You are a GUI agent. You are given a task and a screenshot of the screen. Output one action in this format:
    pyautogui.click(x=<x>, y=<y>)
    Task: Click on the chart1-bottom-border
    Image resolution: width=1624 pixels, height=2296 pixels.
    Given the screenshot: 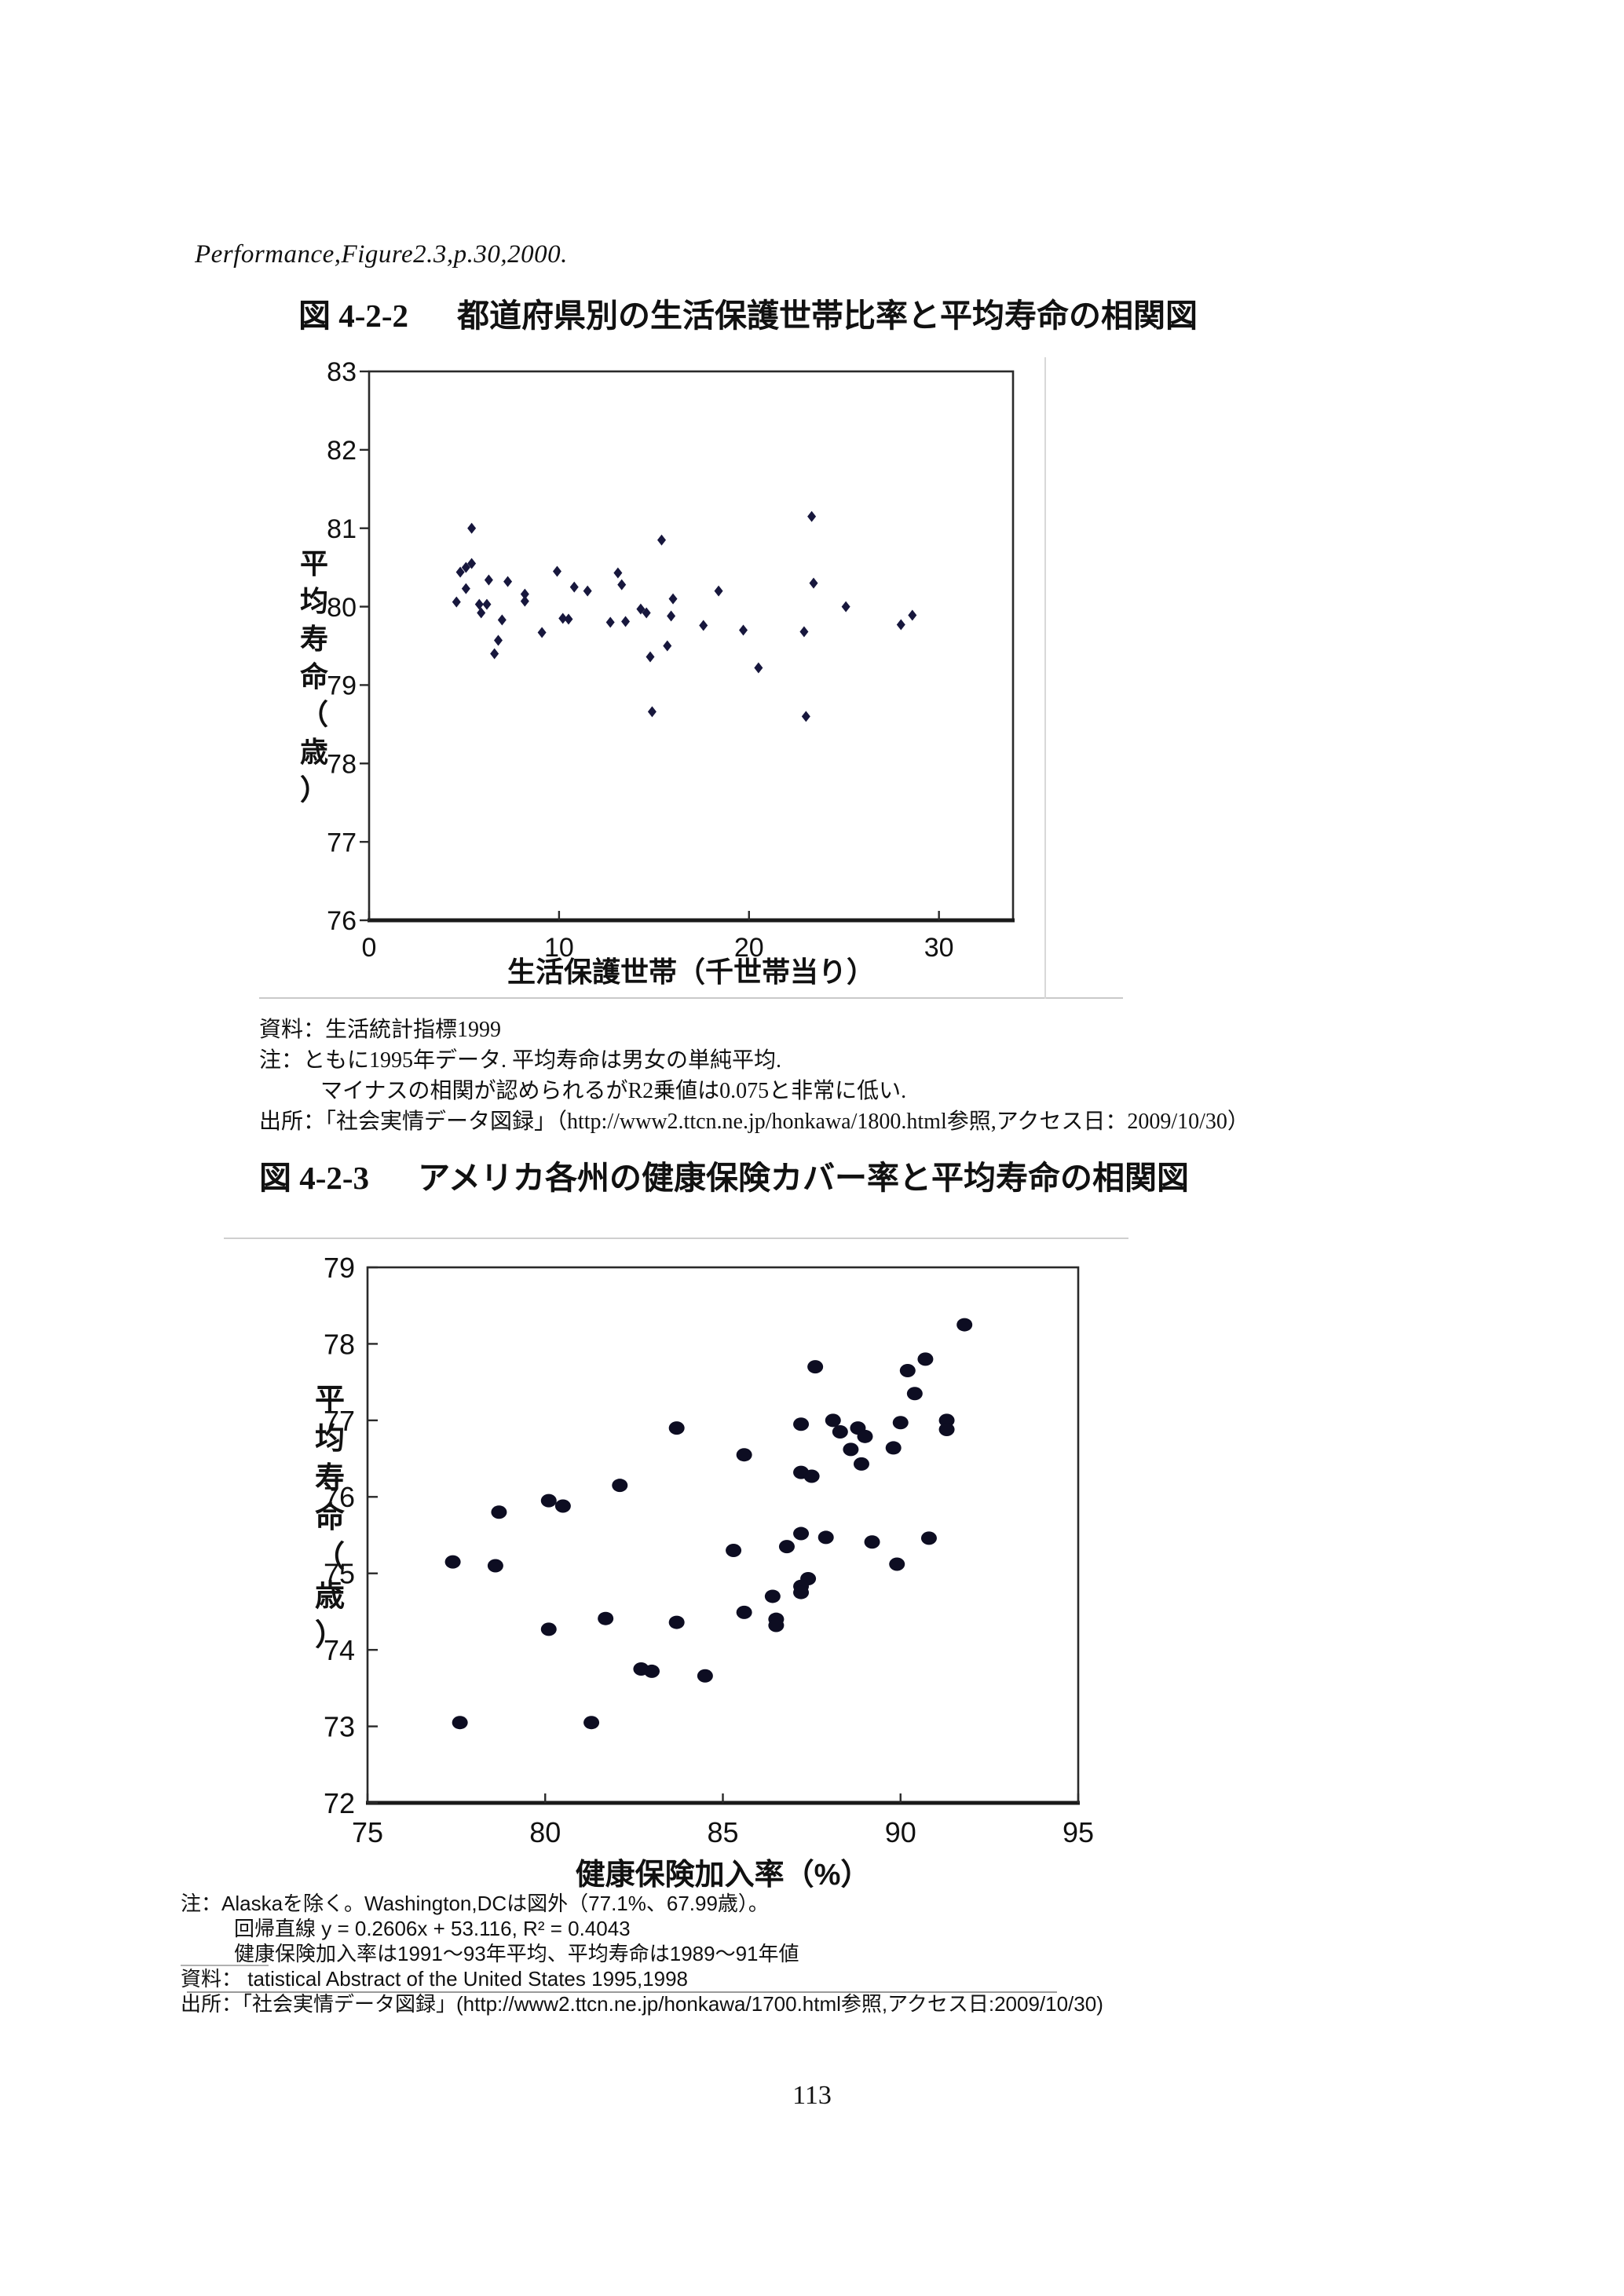 What is the action you would take?
    pyautogui.click(x=691, y=998)
    